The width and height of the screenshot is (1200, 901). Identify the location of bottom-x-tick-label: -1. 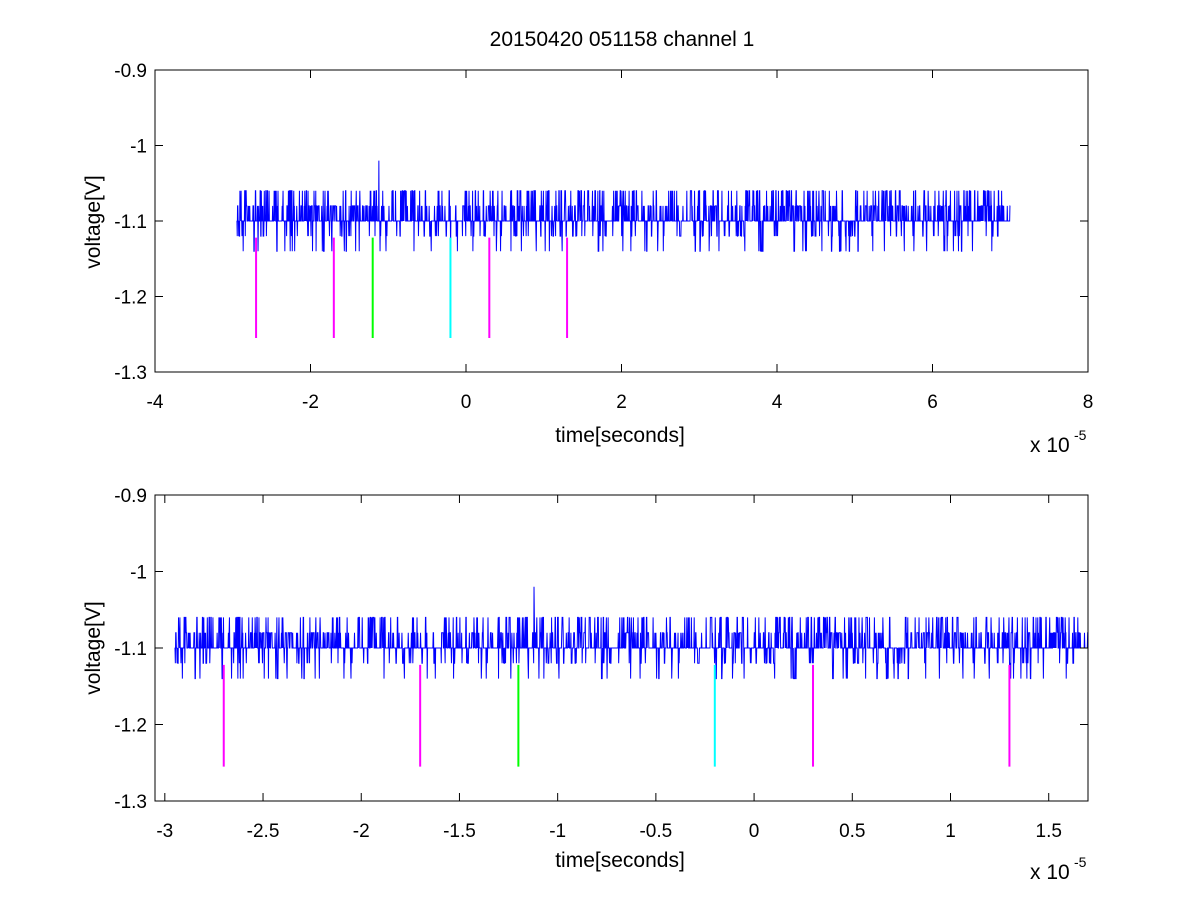
(557, 831).